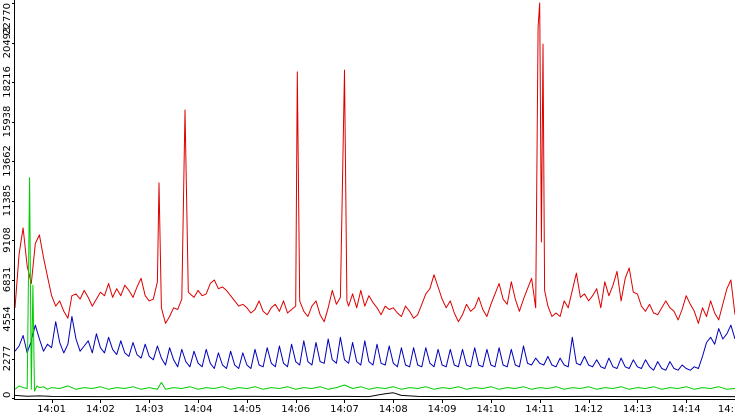  What do you see at coordinates (539, 409) in the screenshot?
I see `x-tick-label: 14:11` at bounding box center [539, 409].